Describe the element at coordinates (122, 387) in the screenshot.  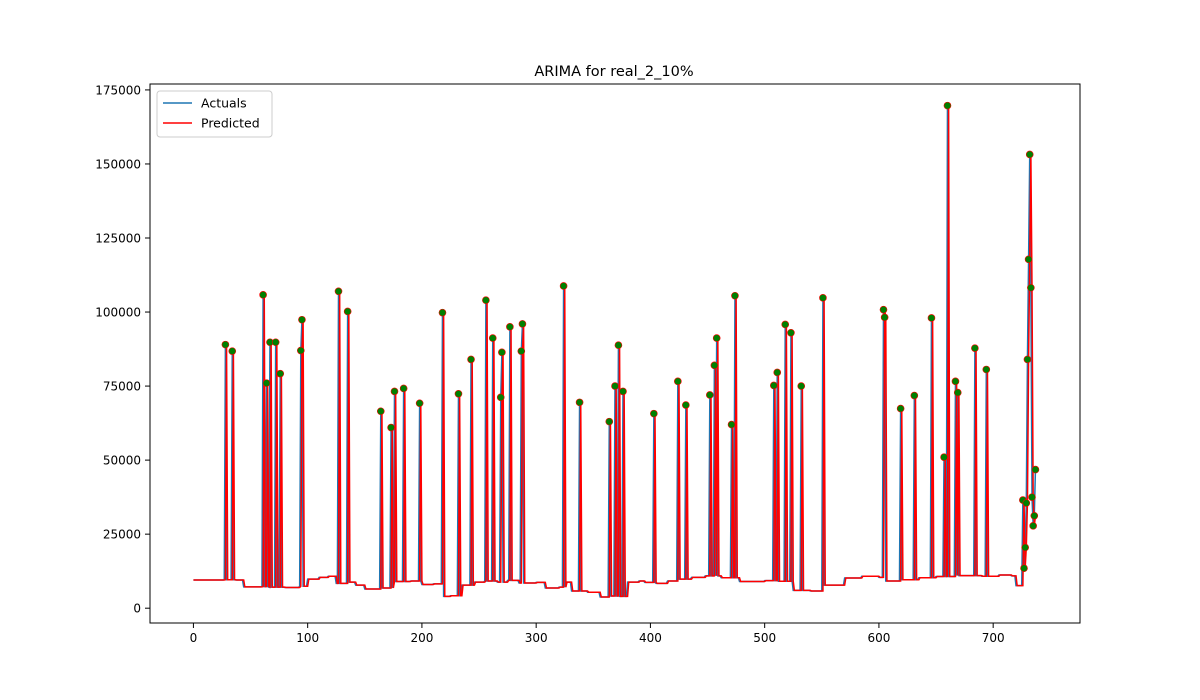
I see `y-tick-label: 75000` at that location.